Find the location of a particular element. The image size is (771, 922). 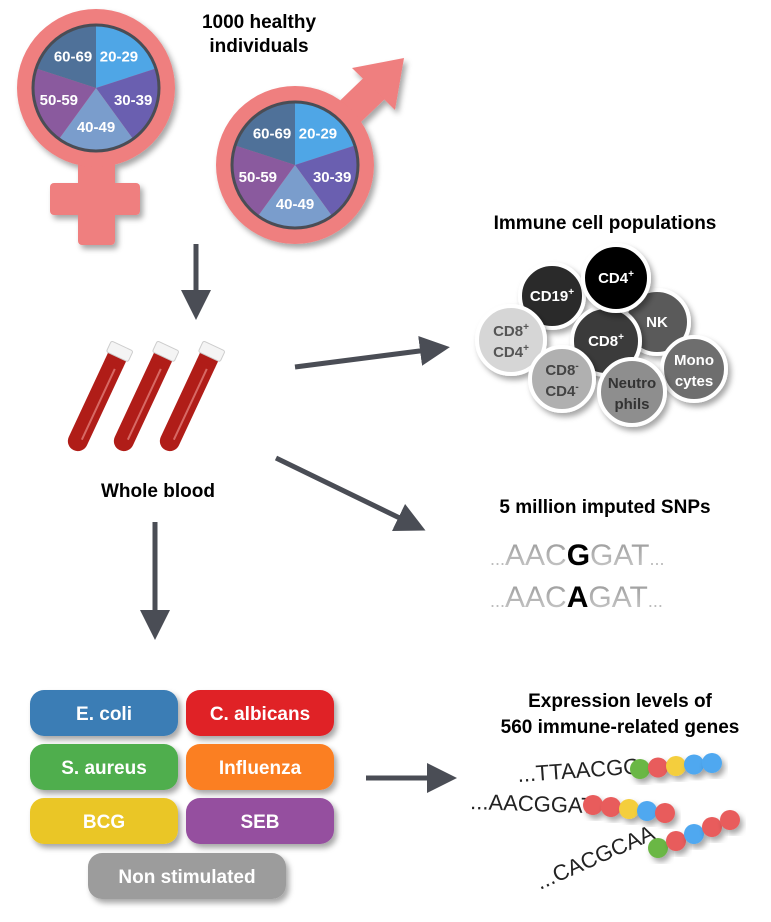

female-age-pie: 20-29 30-39 40-49 50-59 60-69 is located at coordinates (96, 88).